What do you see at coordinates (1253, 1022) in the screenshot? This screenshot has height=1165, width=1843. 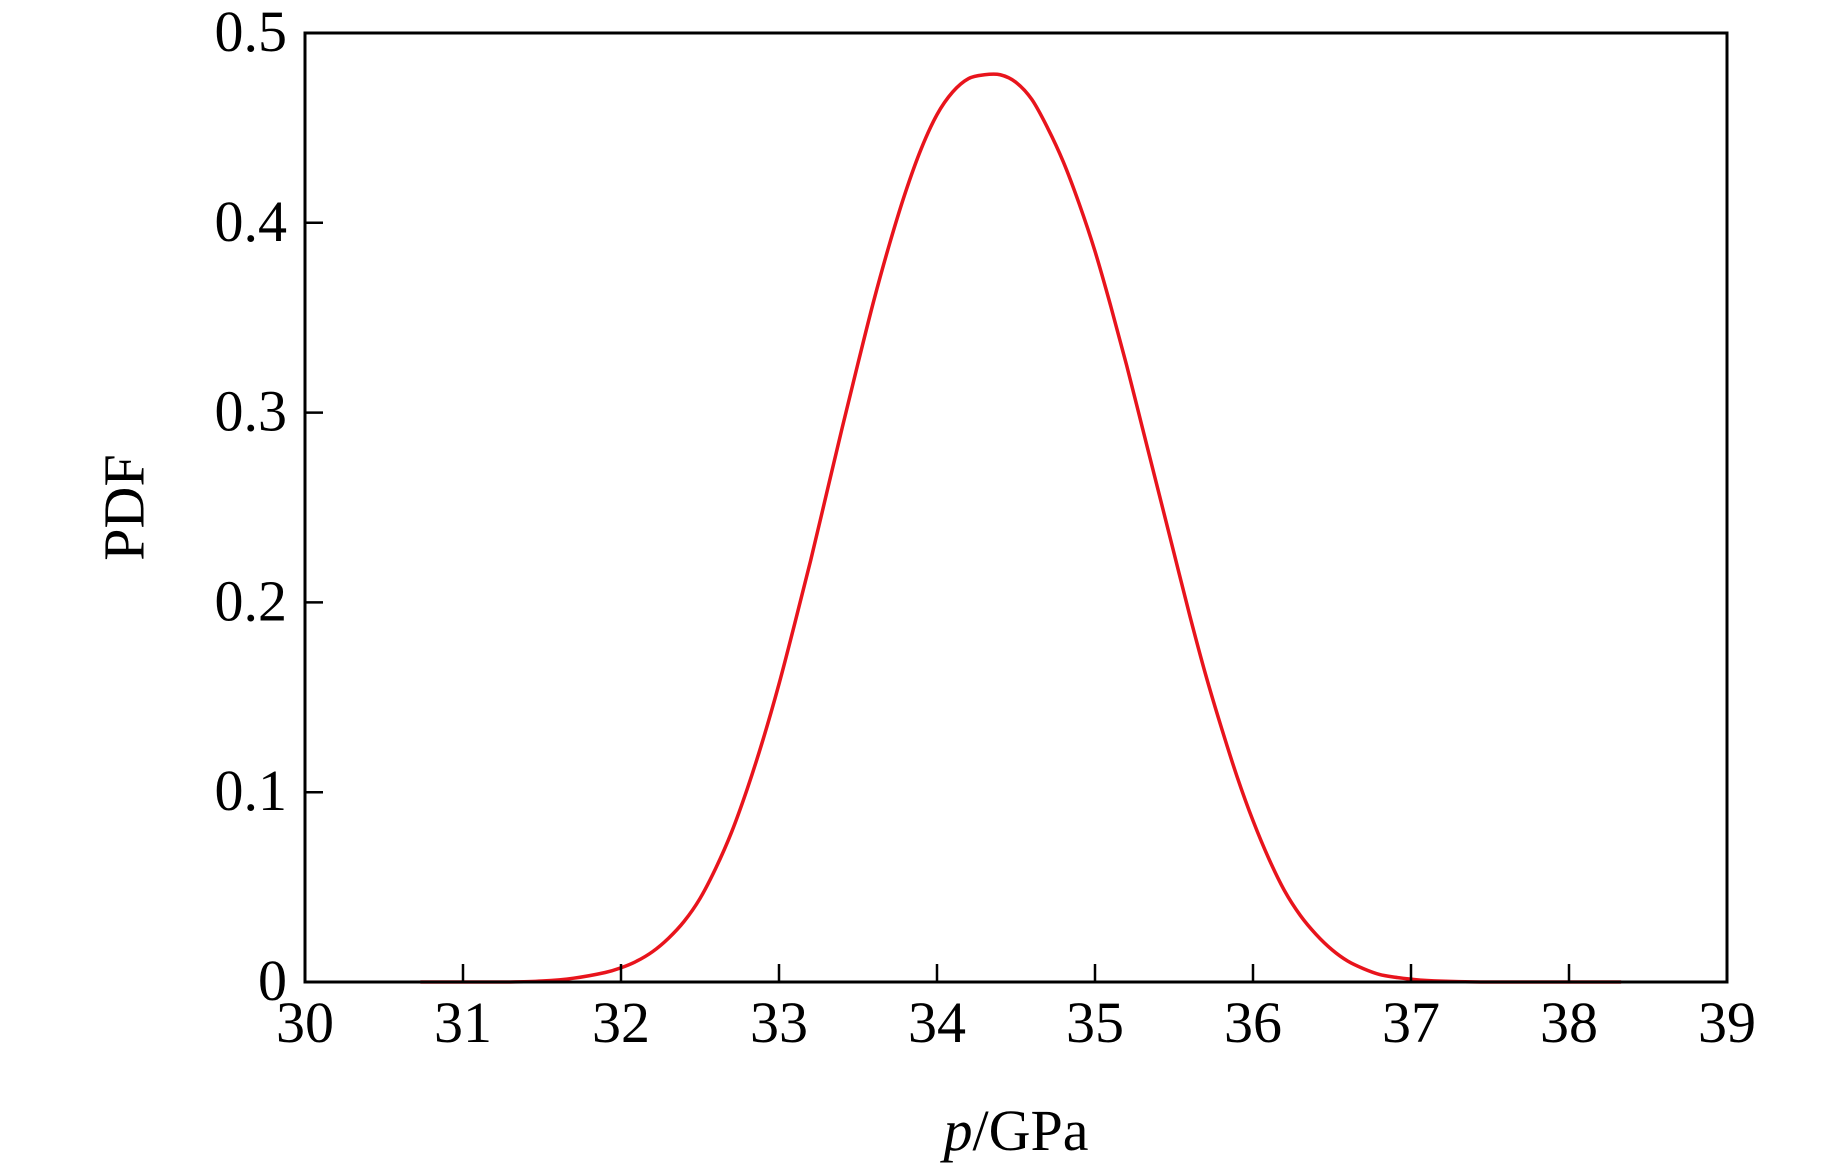 I see `x-tick-label: 36` at bounding box center [1253, 1022].